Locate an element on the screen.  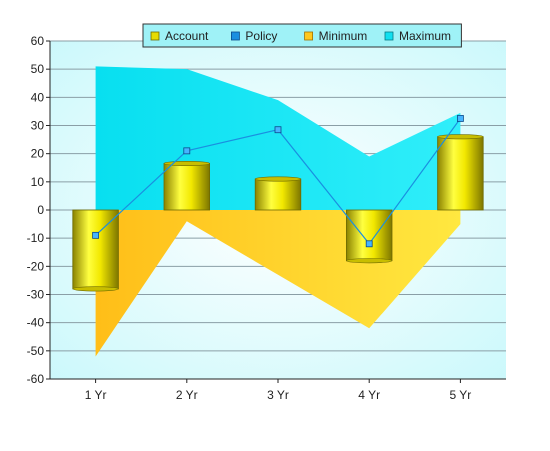
legend-box is located at coordinates (302, 35).